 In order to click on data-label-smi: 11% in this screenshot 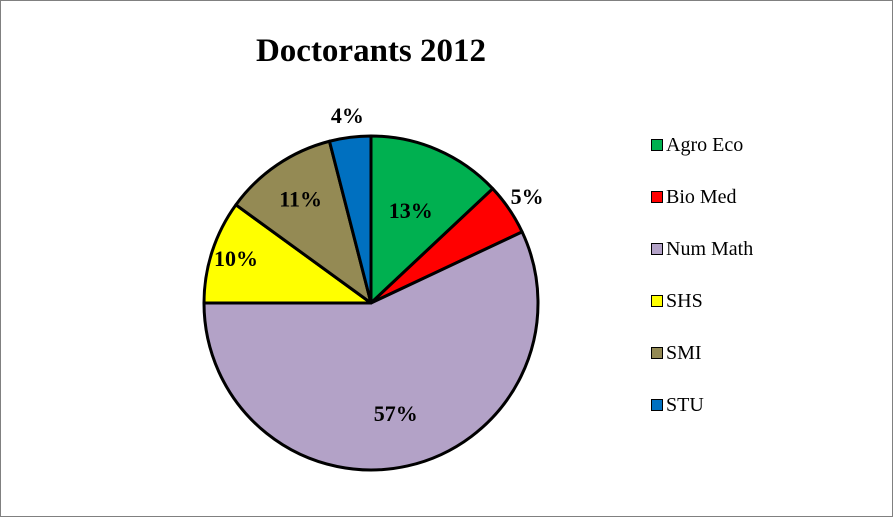, I will do `click(300, 198)`.